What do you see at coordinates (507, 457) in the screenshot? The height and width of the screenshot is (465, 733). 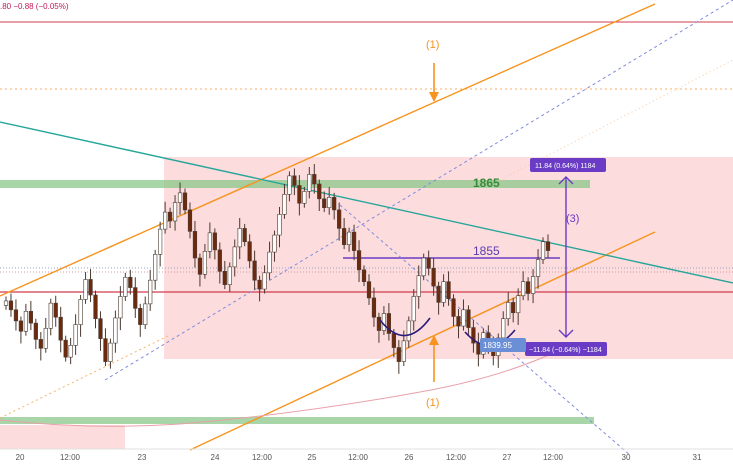 I see `x-tick-label: 27` at bounding box center [507, 457].